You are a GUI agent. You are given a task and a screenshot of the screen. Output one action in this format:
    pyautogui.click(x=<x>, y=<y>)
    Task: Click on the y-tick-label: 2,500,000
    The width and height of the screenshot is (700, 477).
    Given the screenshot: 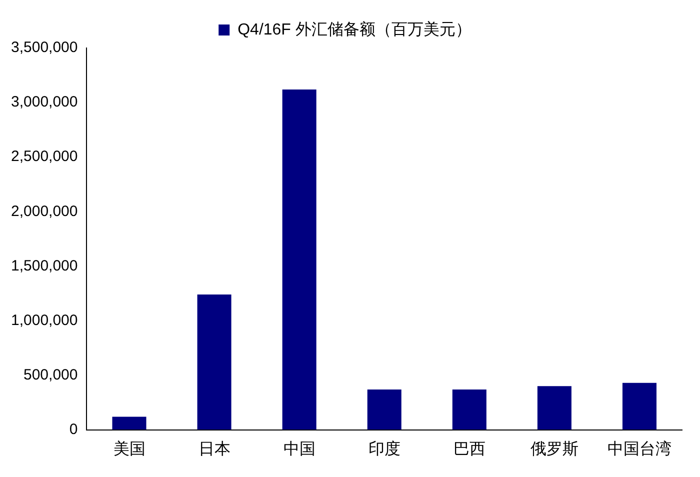 What is the action you would take?
    pyautogui.click(x=44, y=157)
    